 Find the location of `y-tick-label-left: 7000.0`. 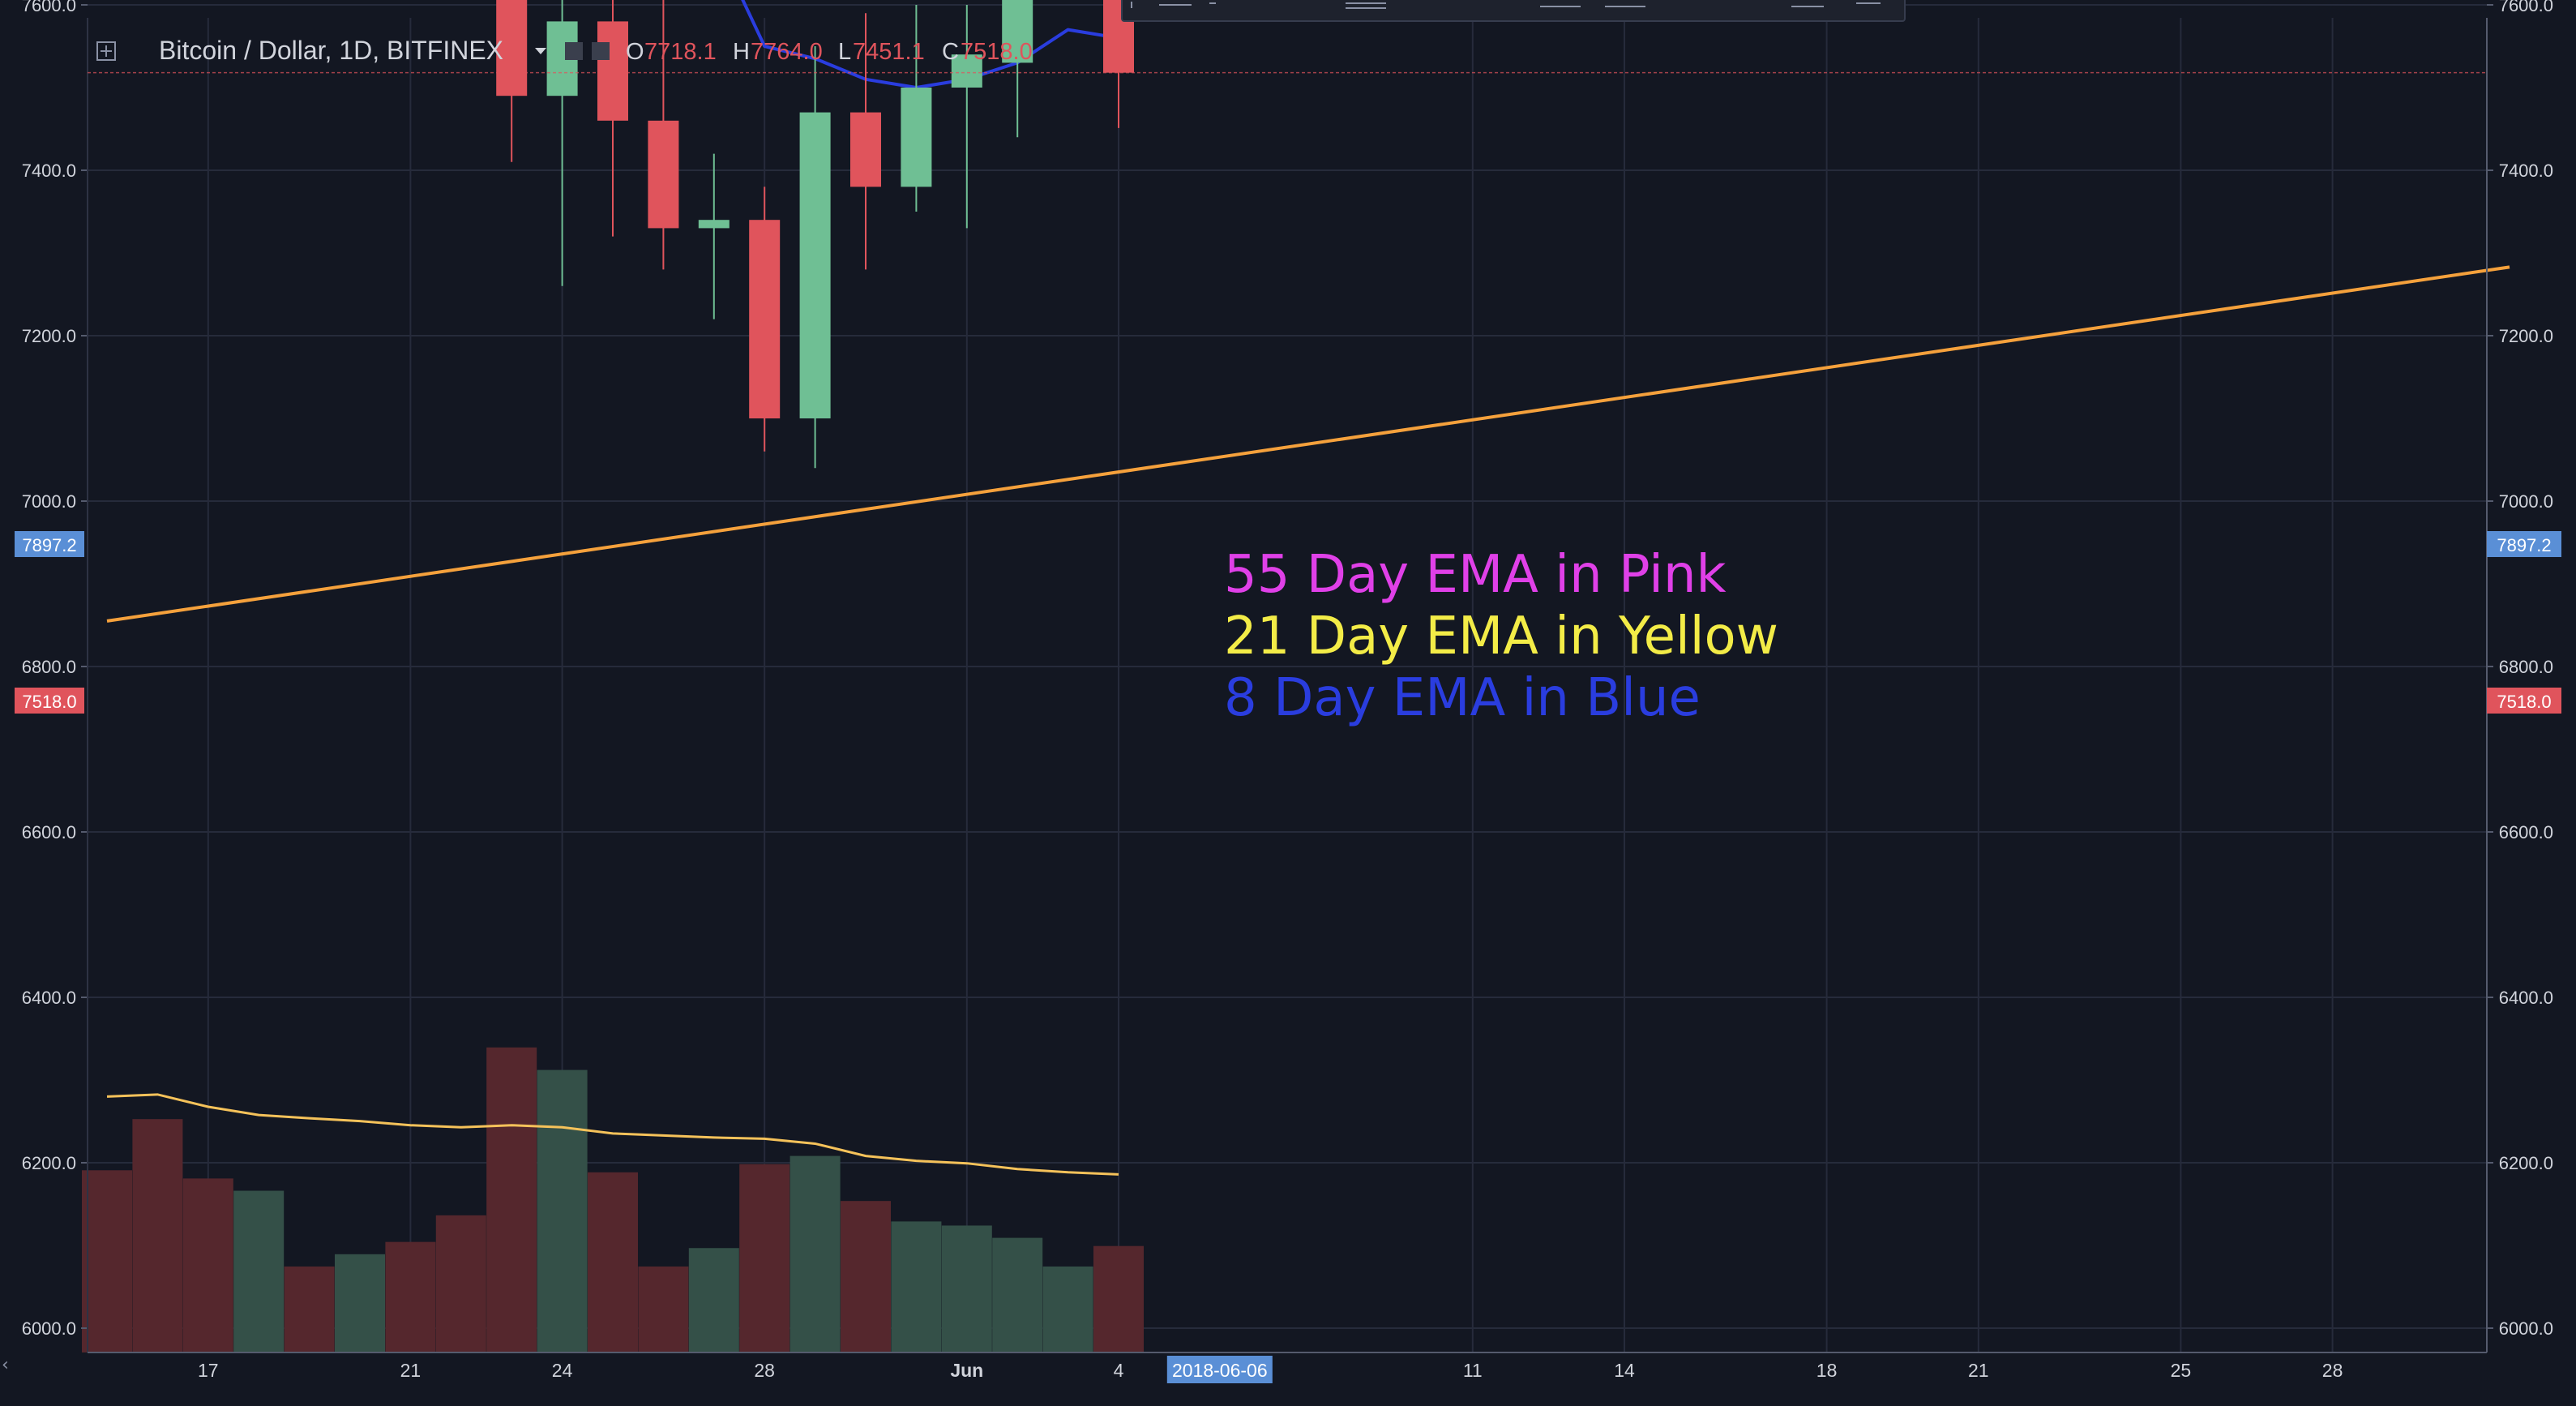

y-tick-label-left: 7000.0 is located at coordinates (49, 501).